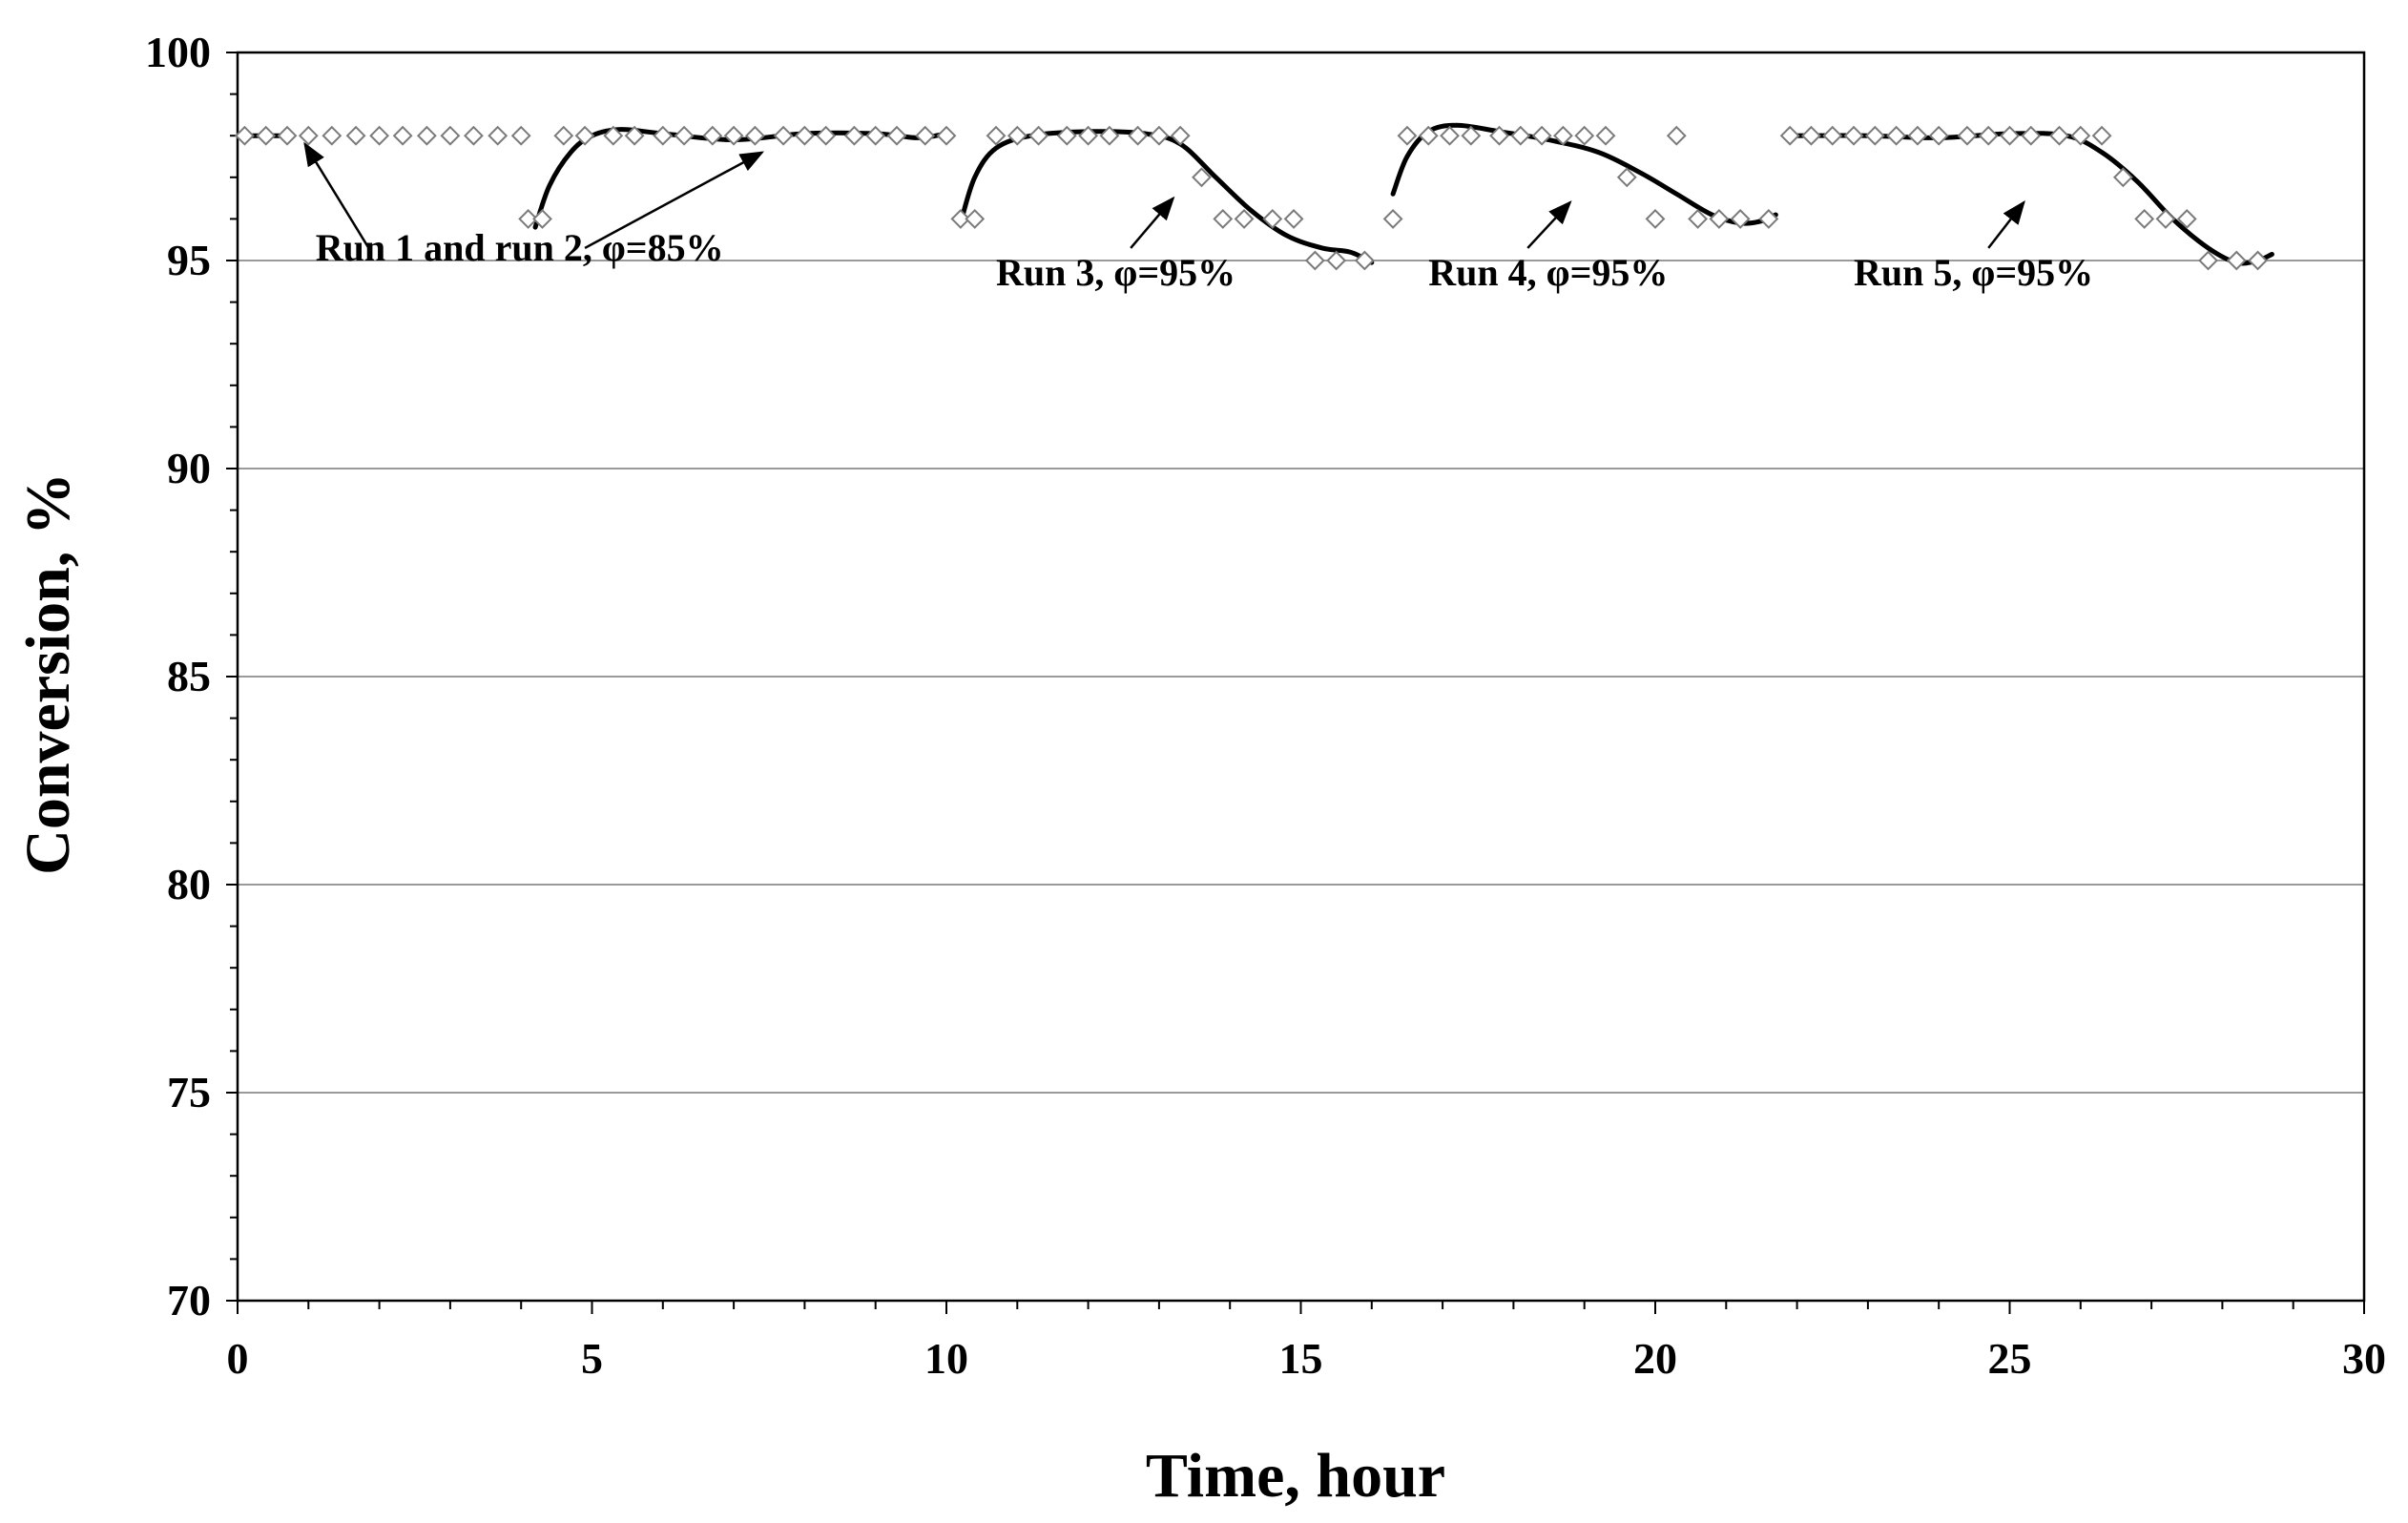 This screenshot has width=2408, height=1523. What do you see at coordinates (189, 260) in the screenshot?
I see `y-tick-label: 95` at bounding box center [189, 260].